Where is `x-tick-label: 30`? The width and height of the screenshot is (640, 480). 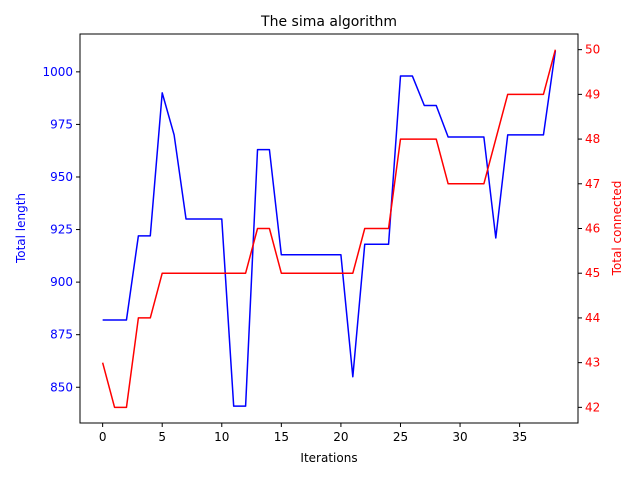
x-tick-label: 30 is located at coordinates (459, 437).